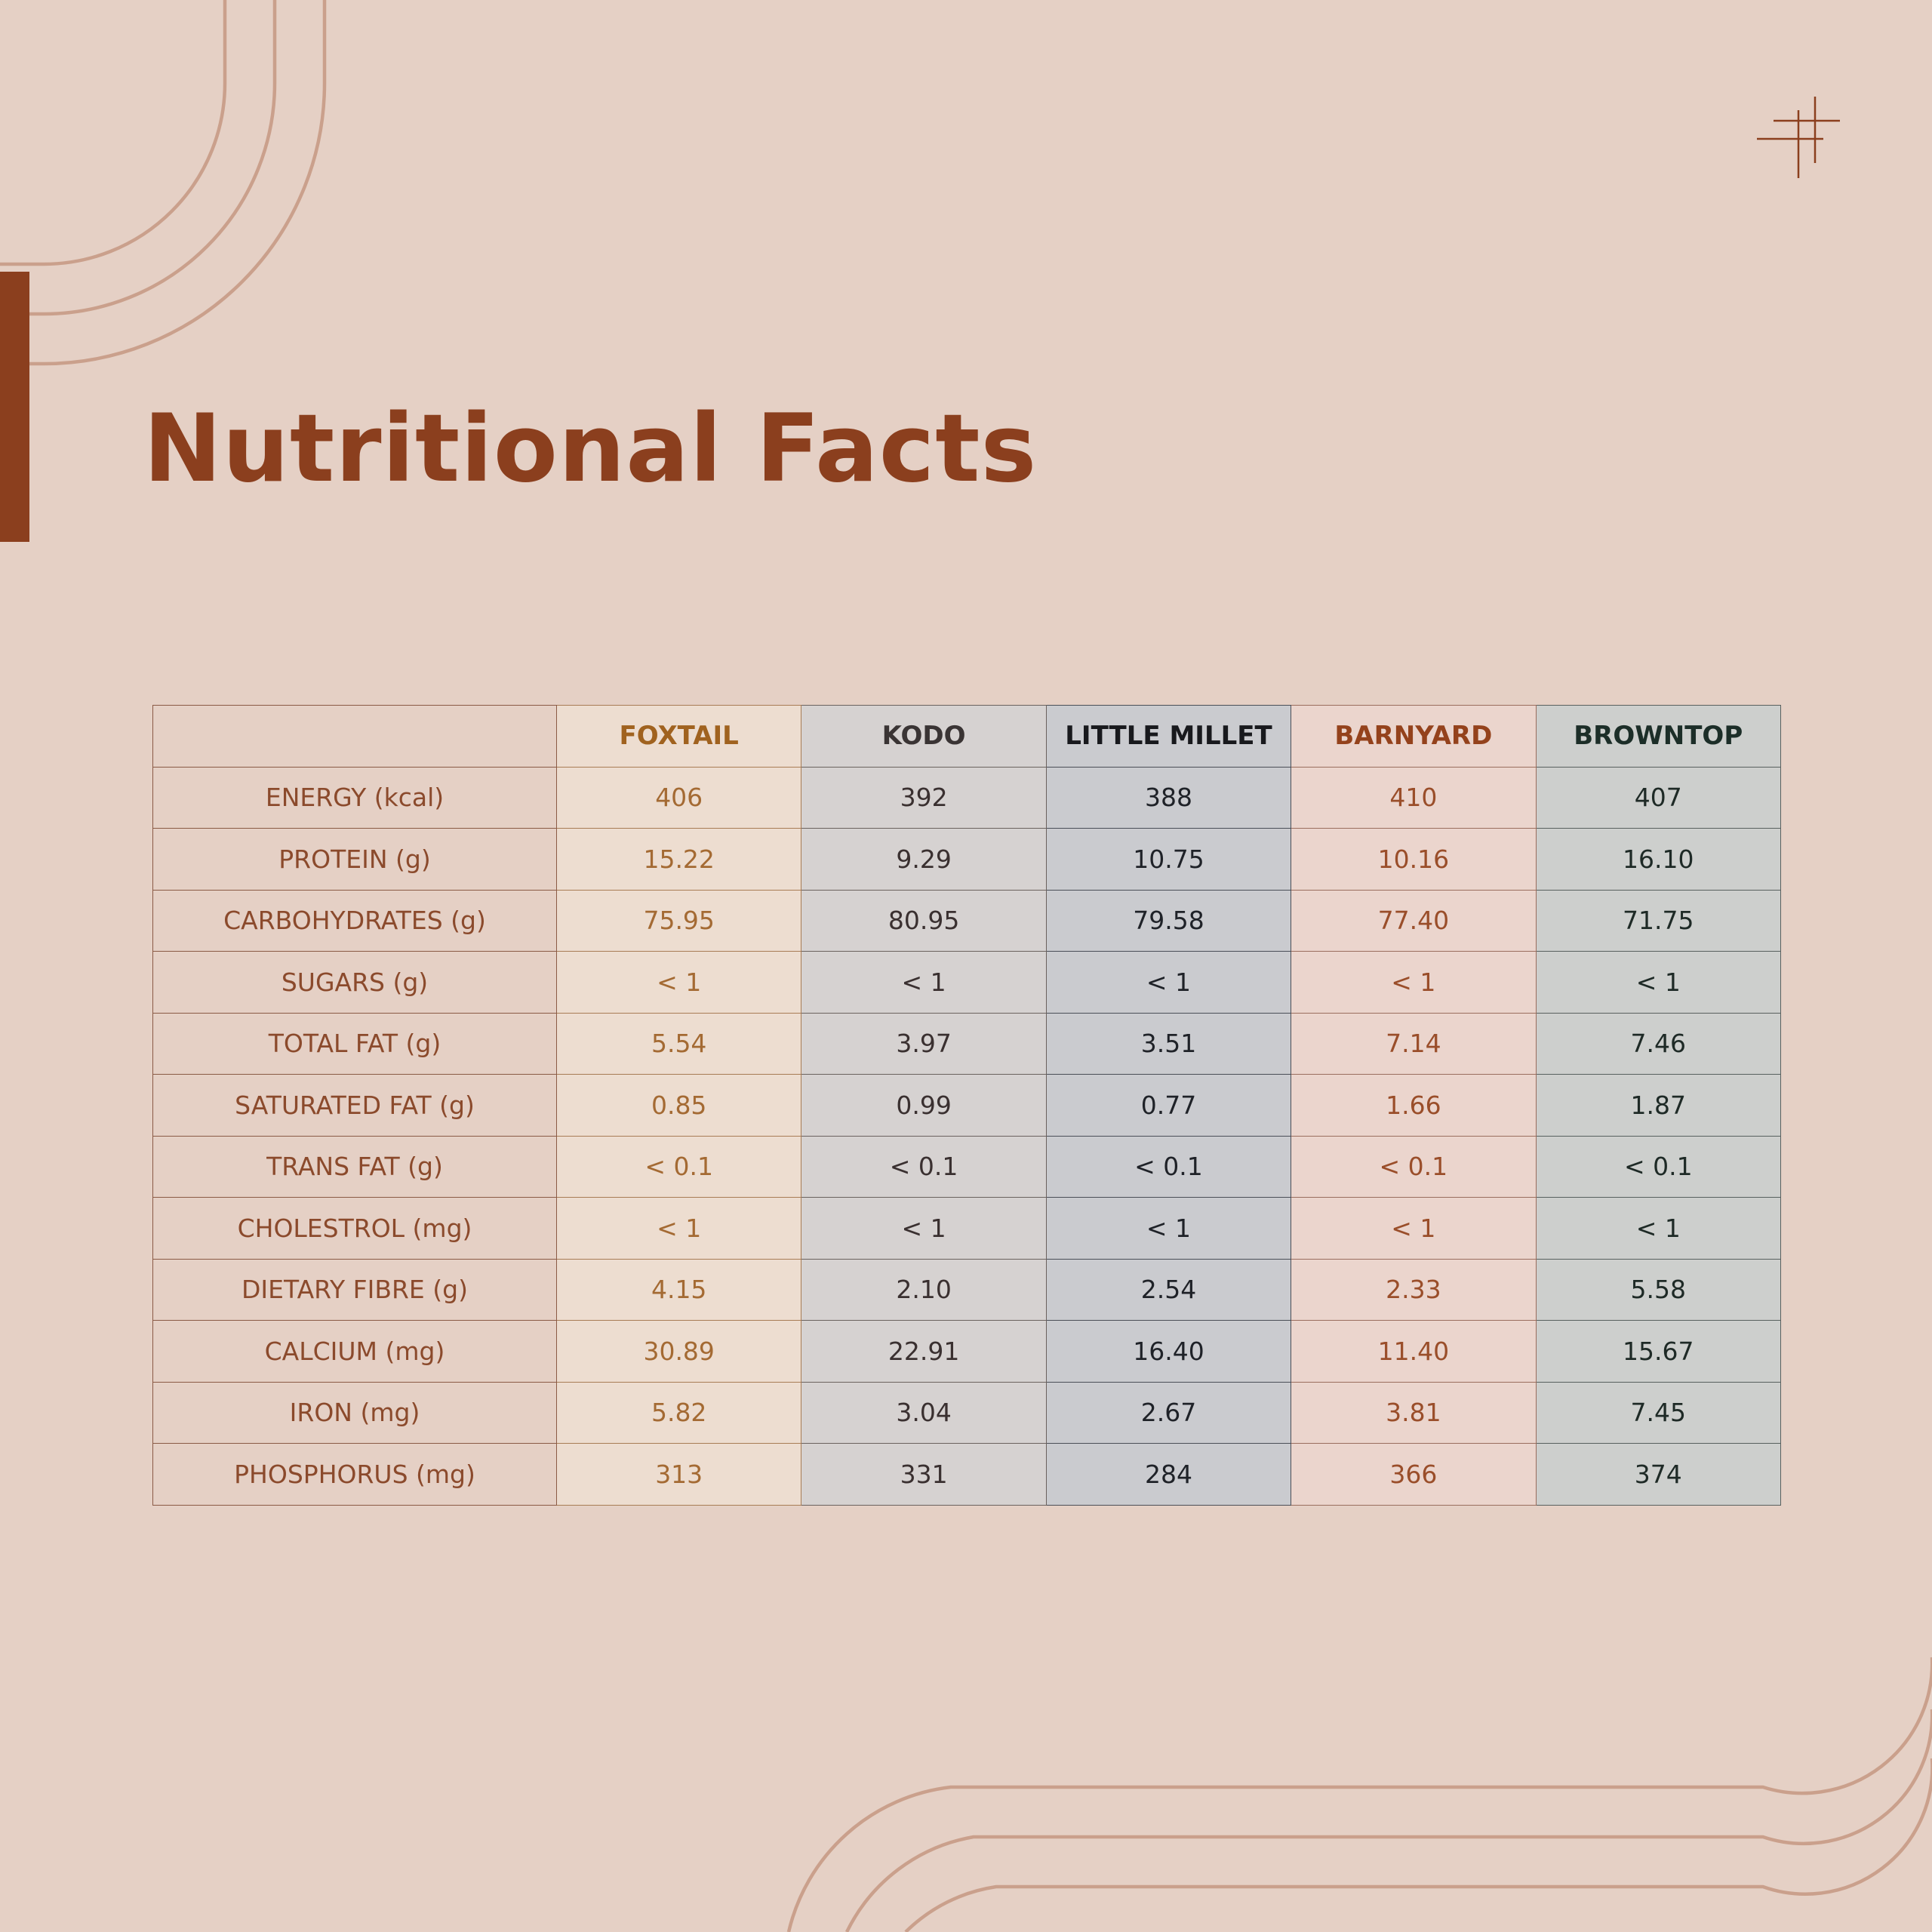  What do you see at coordinates (1658, 1412) in the screenshot?
I see `cell-browntop: 7.45` at bounding box center [1658, 1412].